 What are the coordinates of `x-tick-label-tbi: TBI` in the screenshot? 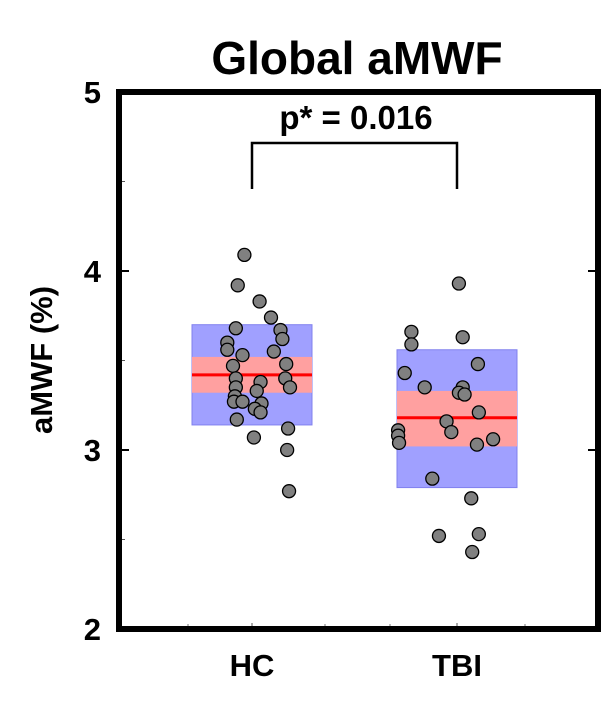 It's located at (457, 665).